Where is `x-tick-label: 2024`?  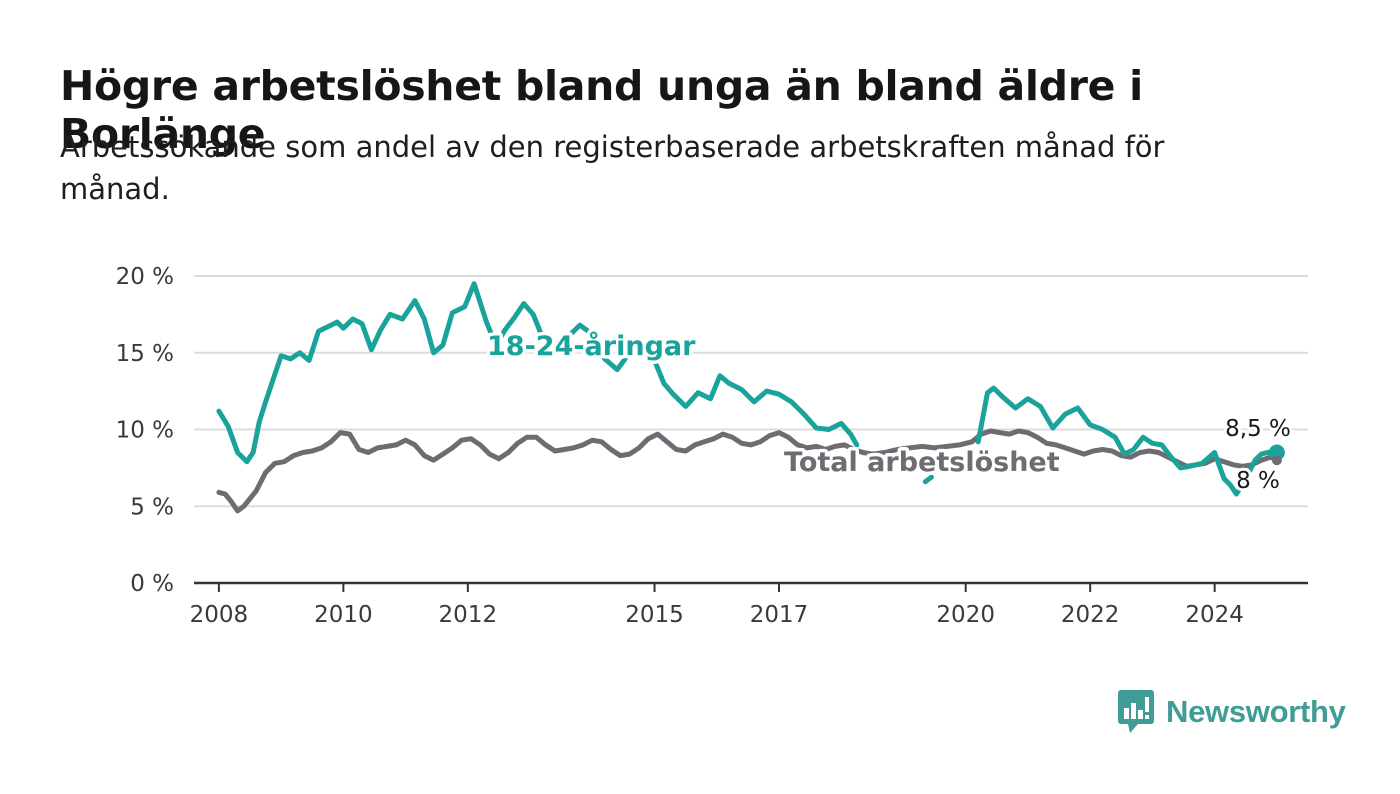 x-tick-label: 2024 is located at coordinates (1214, 615).